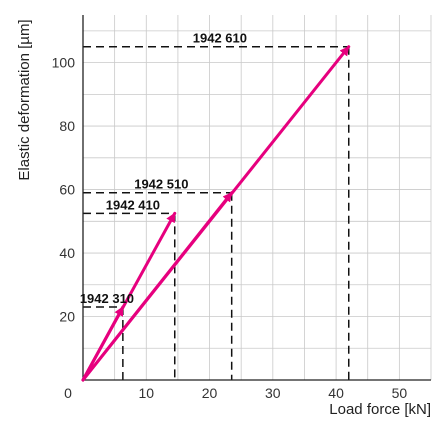 This screenshot has height=427, width=440. Describe the element at coordinates (67, 317) in the screenshot. I see `y-tick-label: 20` at that location.